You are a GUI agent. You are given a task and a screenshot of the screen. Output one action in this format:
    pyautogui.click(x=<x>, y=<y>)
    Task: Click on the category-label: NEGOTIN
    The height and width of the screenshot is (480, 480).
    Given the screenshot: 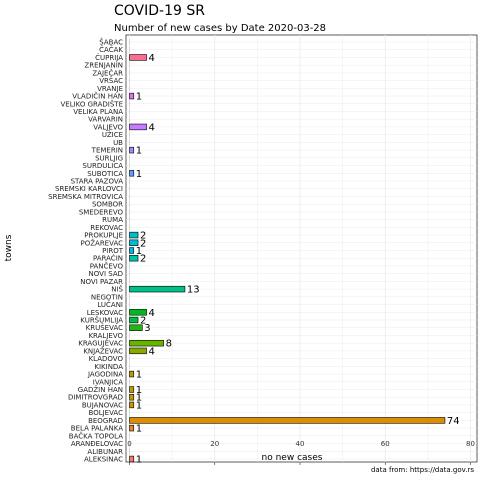 What is the action you would take?
    pyautogui.click(x=107, y=297)
    